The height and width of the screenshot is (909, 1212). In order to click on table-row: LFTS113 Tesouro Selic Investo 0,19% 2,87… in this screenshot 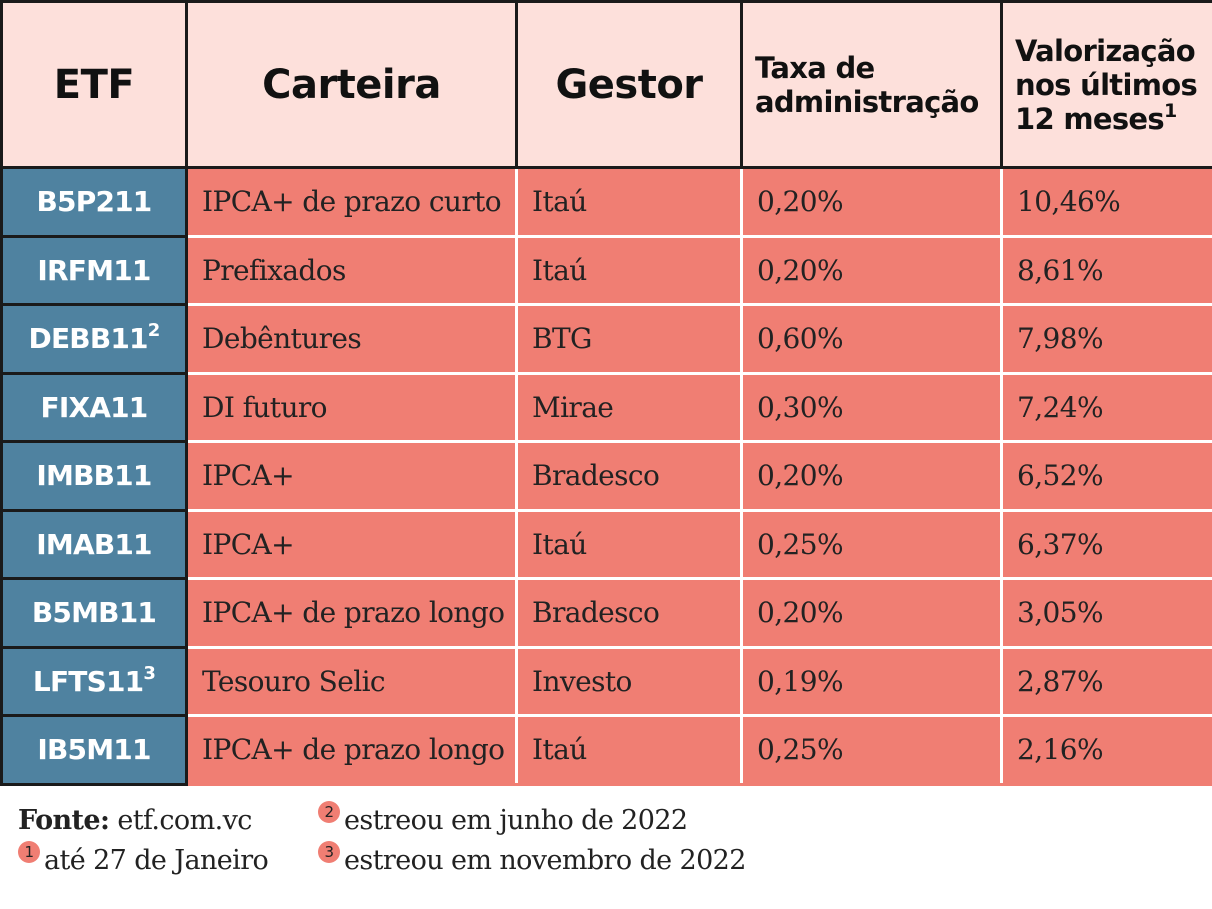, I will do `click(606, 682)`.